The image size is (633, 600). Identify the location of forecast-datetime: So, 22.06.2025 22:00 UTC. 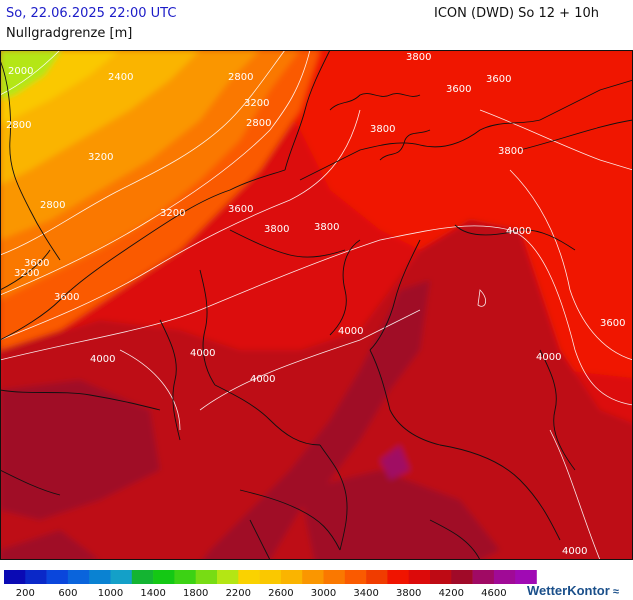
(91, 13).